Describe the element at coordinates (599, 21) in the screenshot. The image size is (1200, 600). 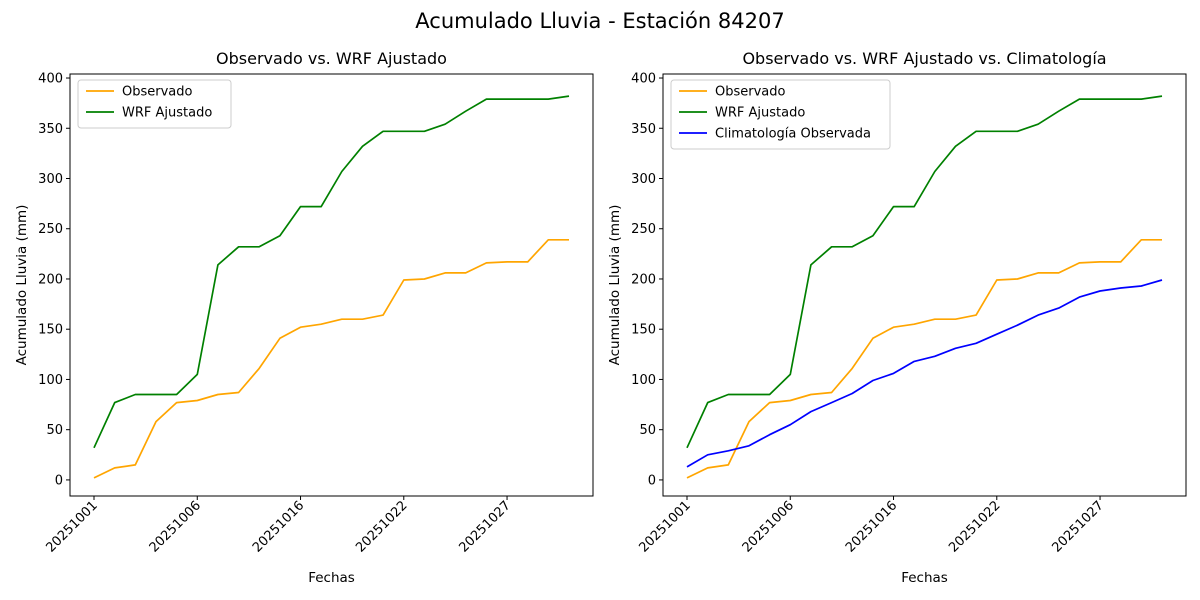
I see `figure-title: Acumulado Lluvia - Estación 84207` at that location.